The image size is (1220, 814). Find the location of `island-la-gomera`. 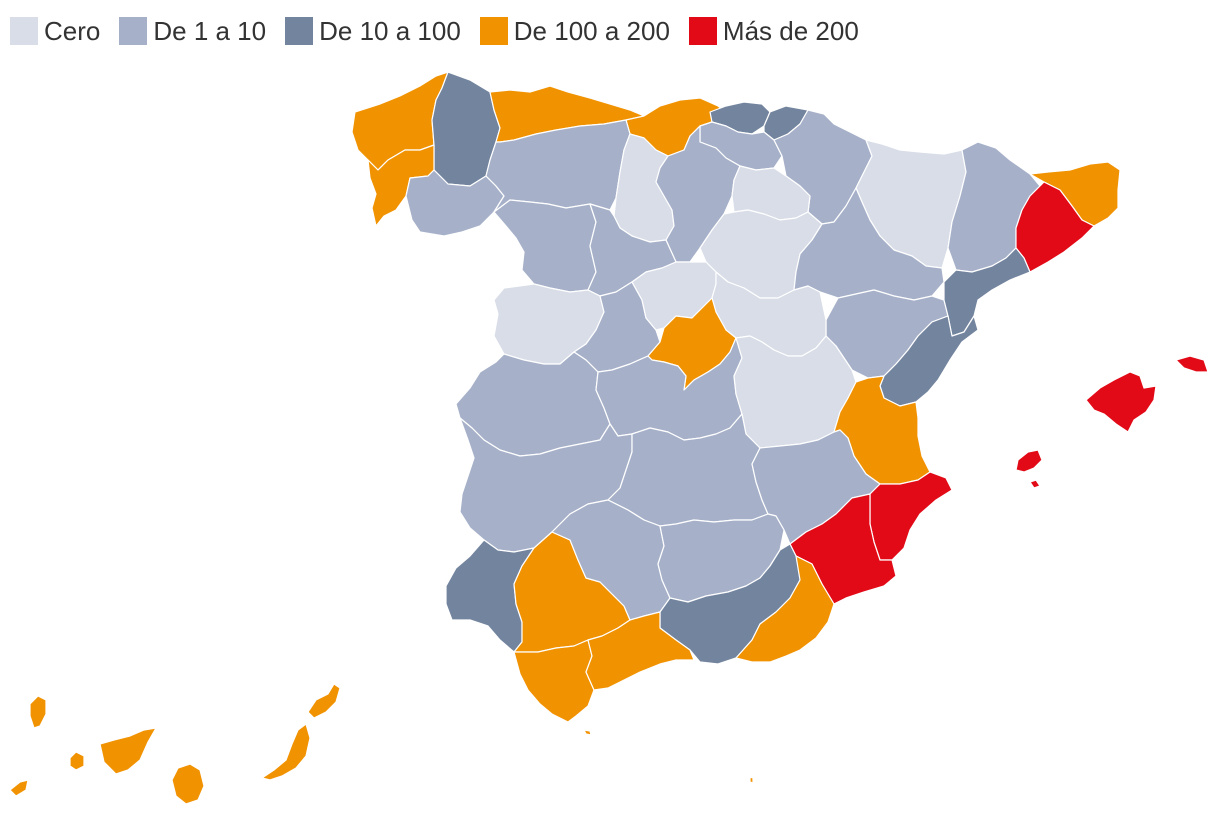

island-la-gomera is located at coordinates (77, 761).